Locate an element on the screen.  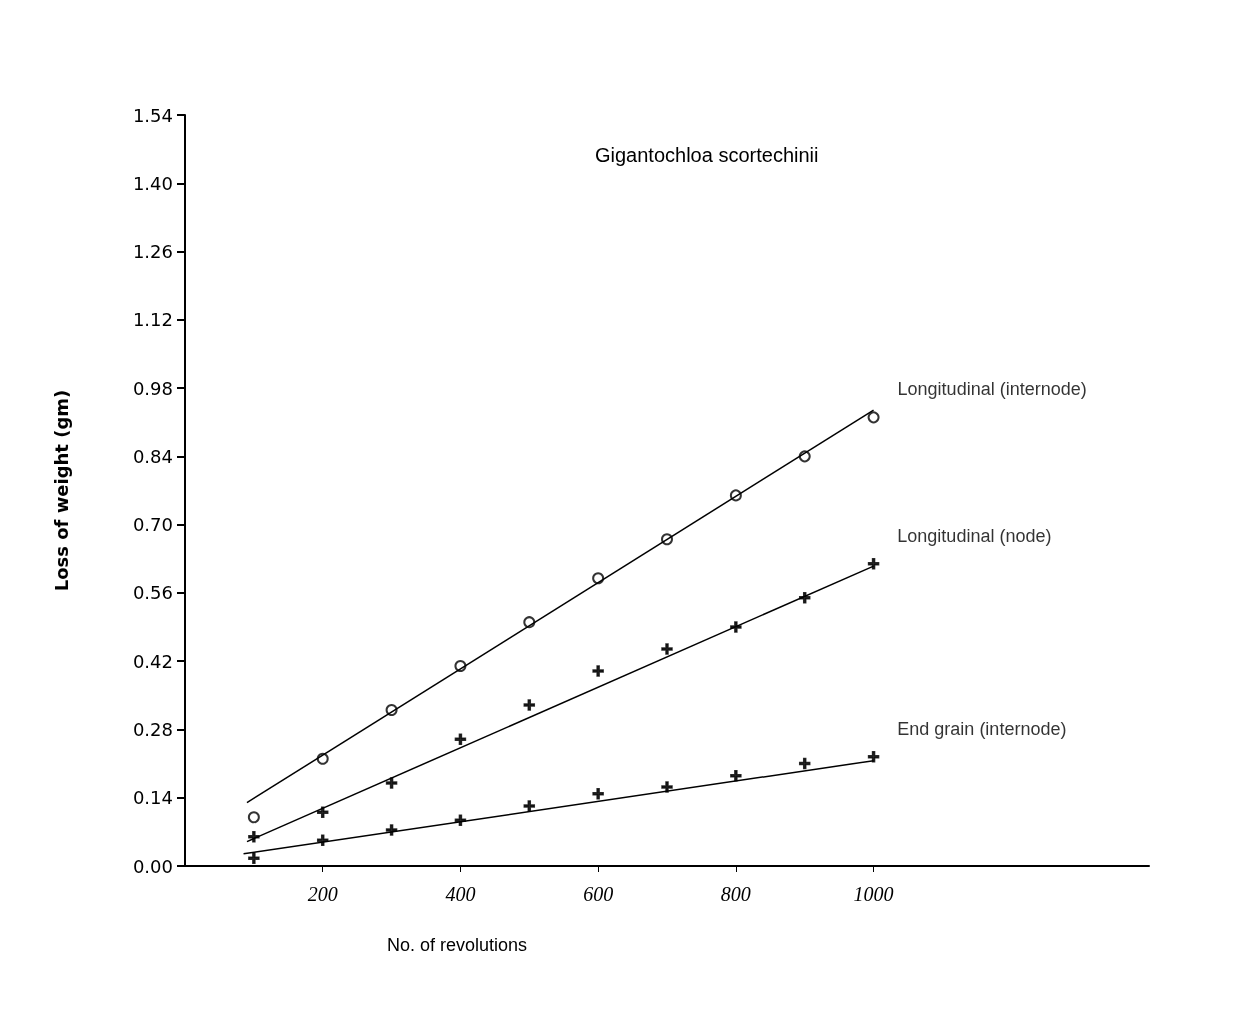
y-tick-label: 1.12 is located at coordinates (152, 320).